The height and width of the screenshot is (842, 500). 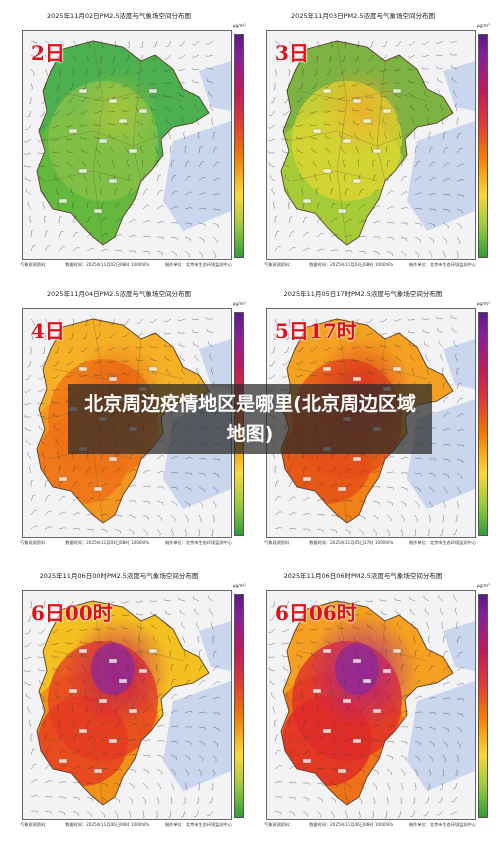 I want to click on day-label: 5日17时, so click(x=316, y=331).